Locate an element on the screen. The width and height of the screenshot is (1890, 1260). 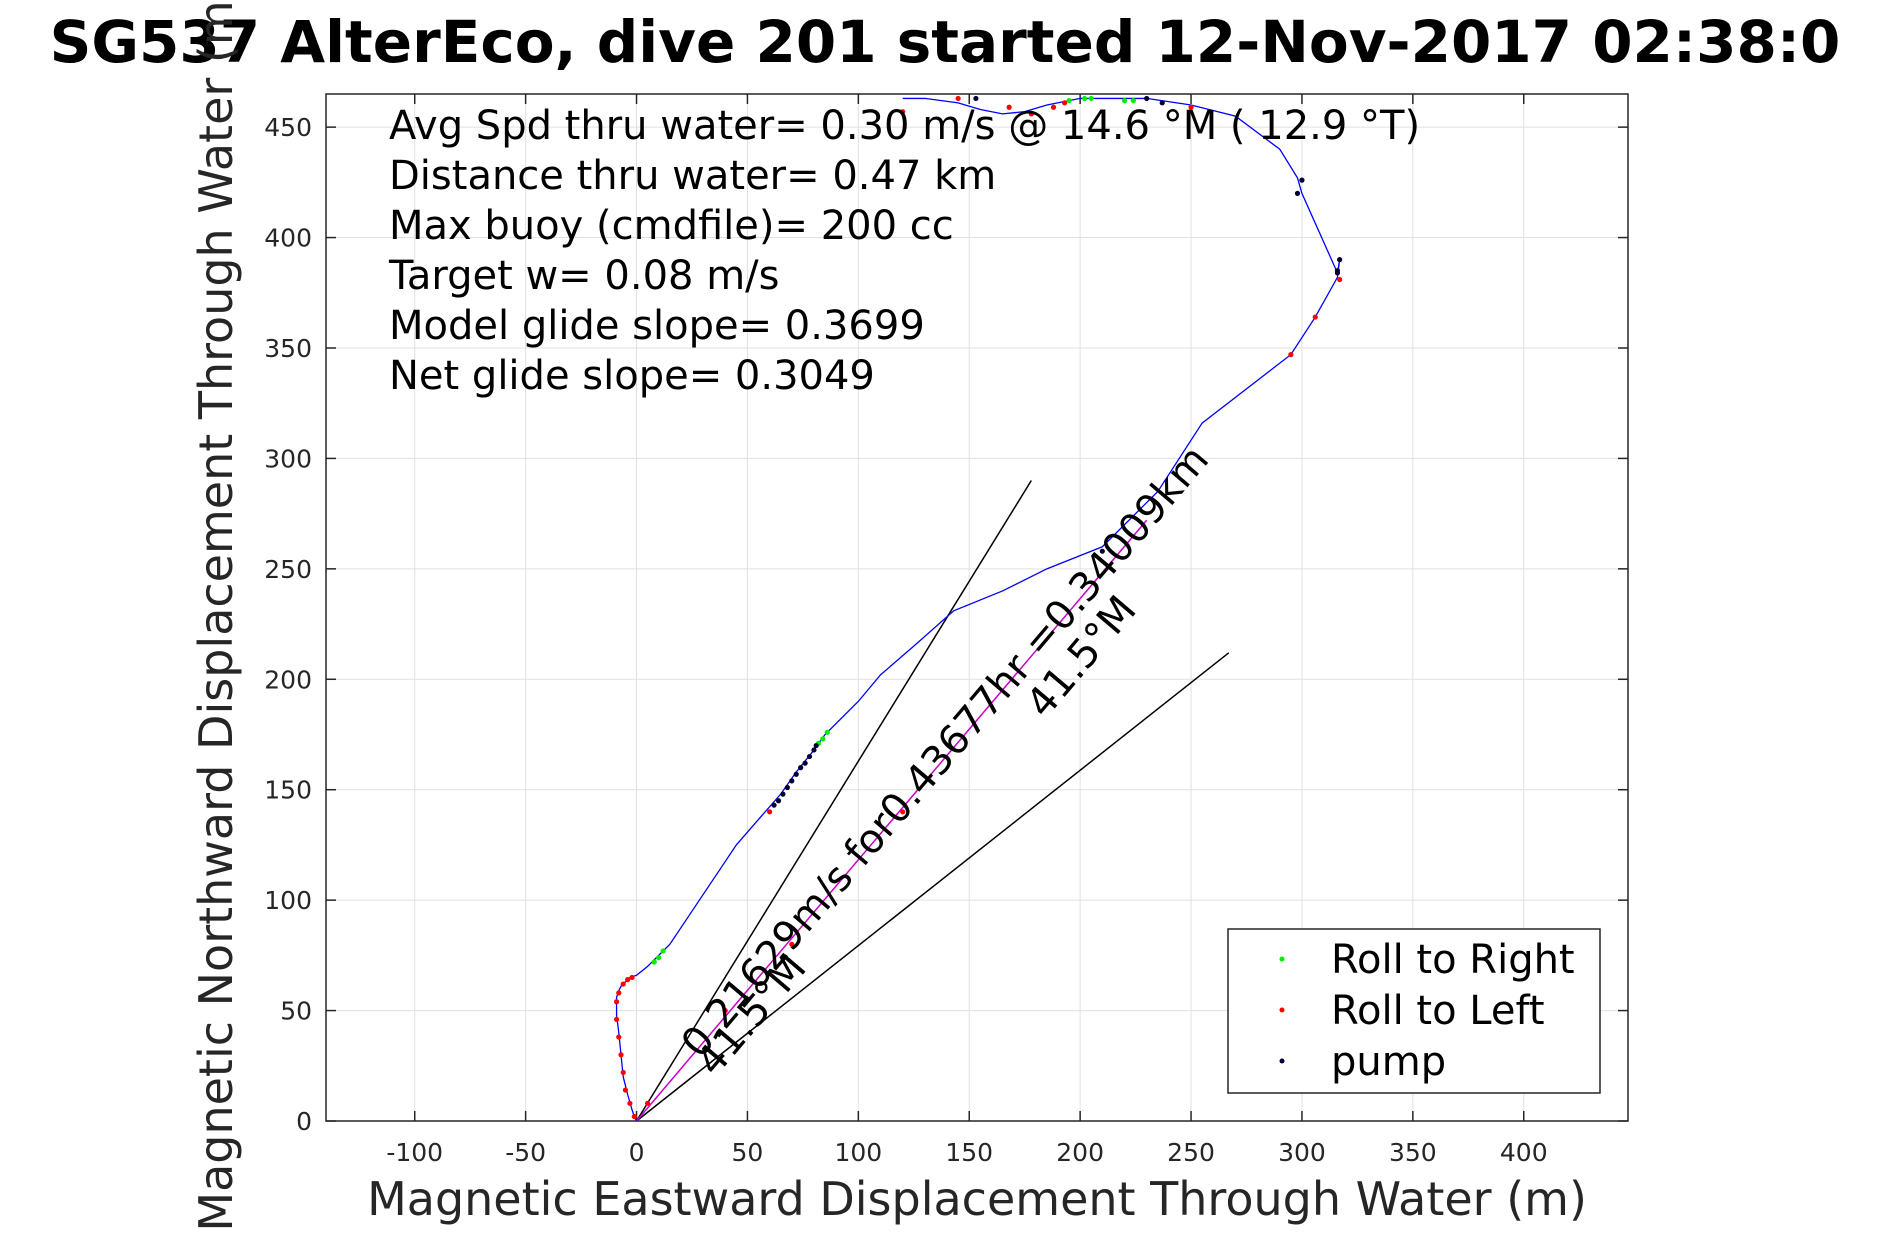
x-tick-label: 50 is located at coordinates (748, 1152).